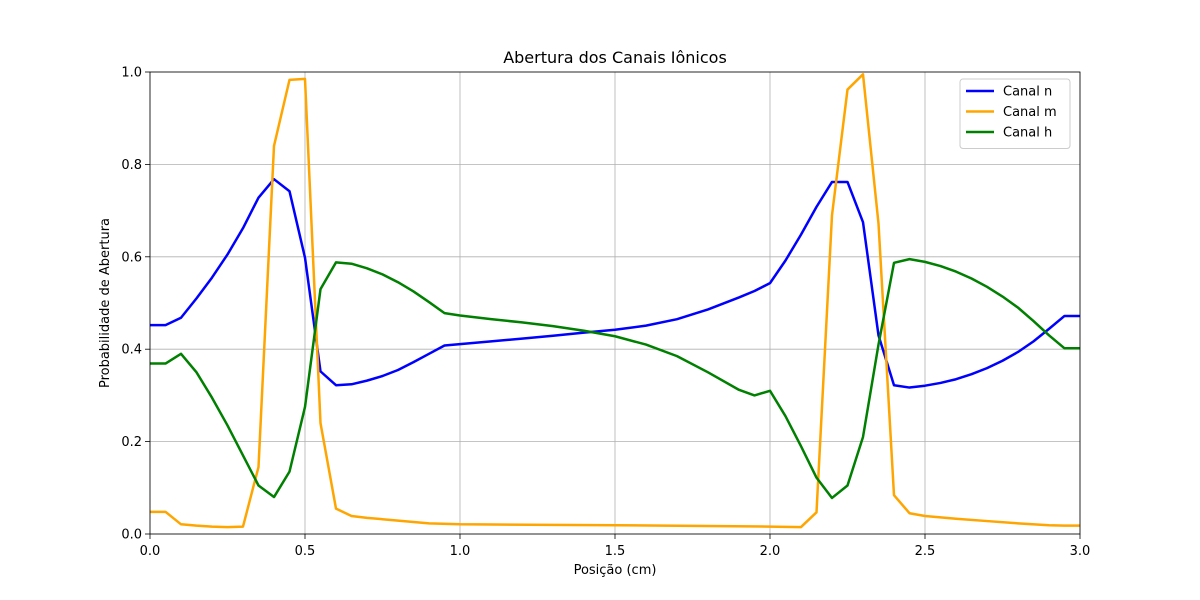 The width and height of the screenshot is (1200, 600). I want to click on y-tick-label: 0.6, so click(131, 257).